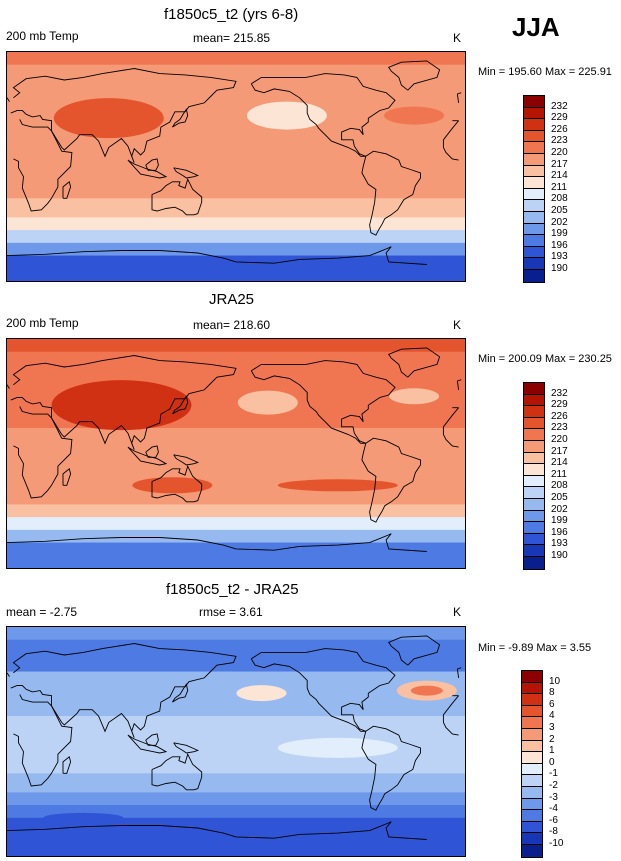 This screenshot has height=861, width=621. Describe the element at coordinates (559, 152) in the screenshot. I see `colorbar-tick-label: 220` at that location.